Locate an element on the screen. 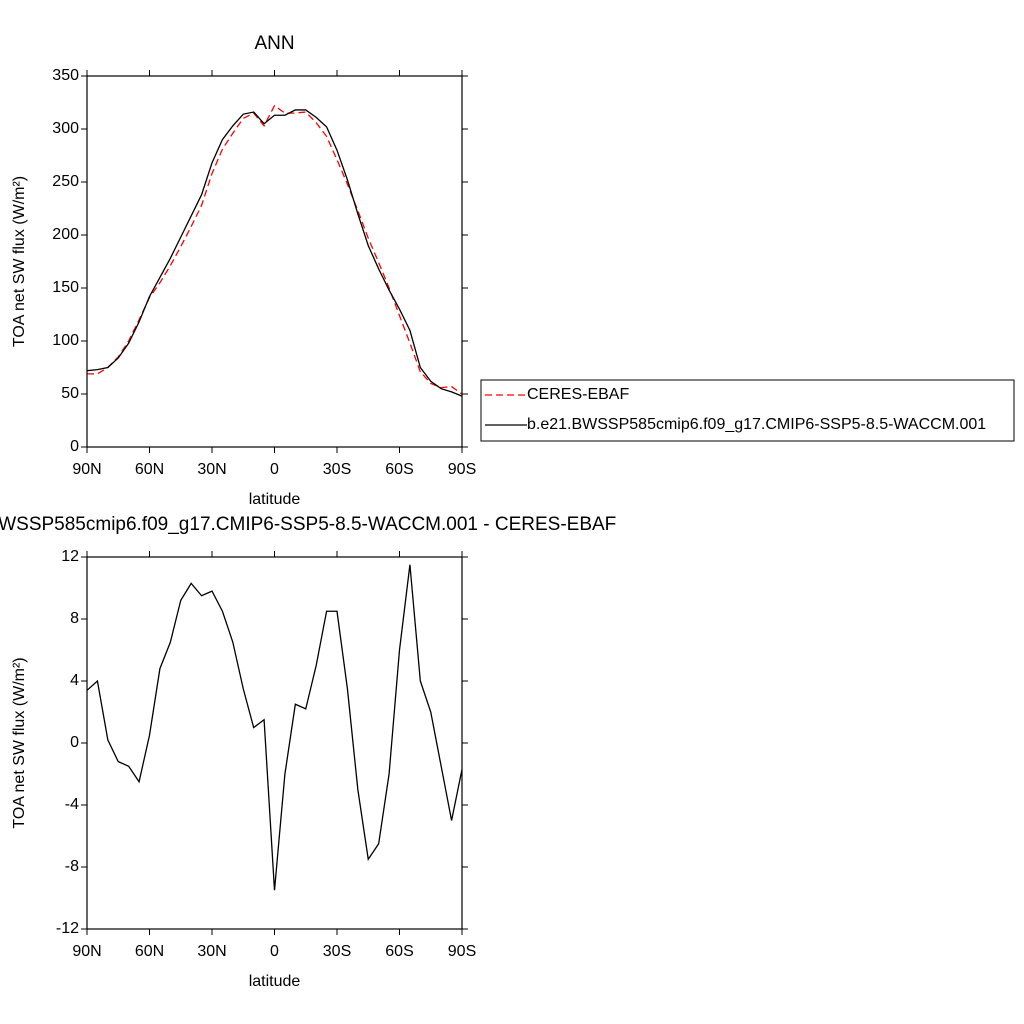 This screenshot has height=1024, width=1024. y-tick-label: -8 is located at coordinates (72, 866).